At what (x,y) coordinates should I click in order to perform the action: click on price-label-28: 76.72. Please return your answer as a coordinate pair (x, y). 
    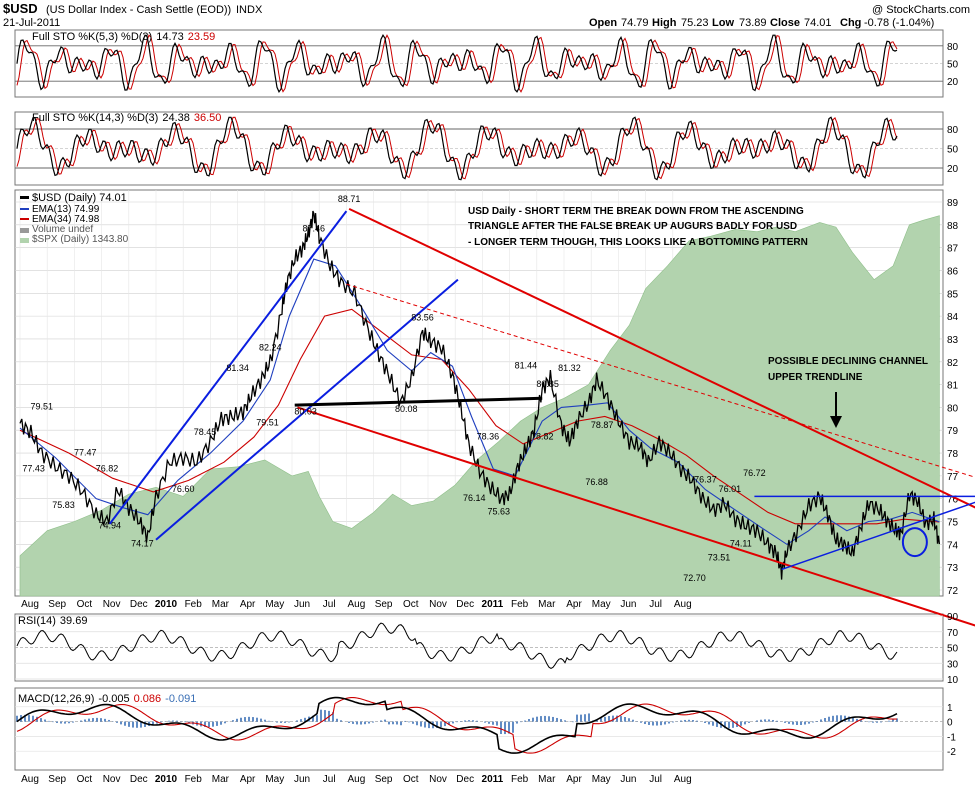
    Looking at the image, I should click on (754, 473).